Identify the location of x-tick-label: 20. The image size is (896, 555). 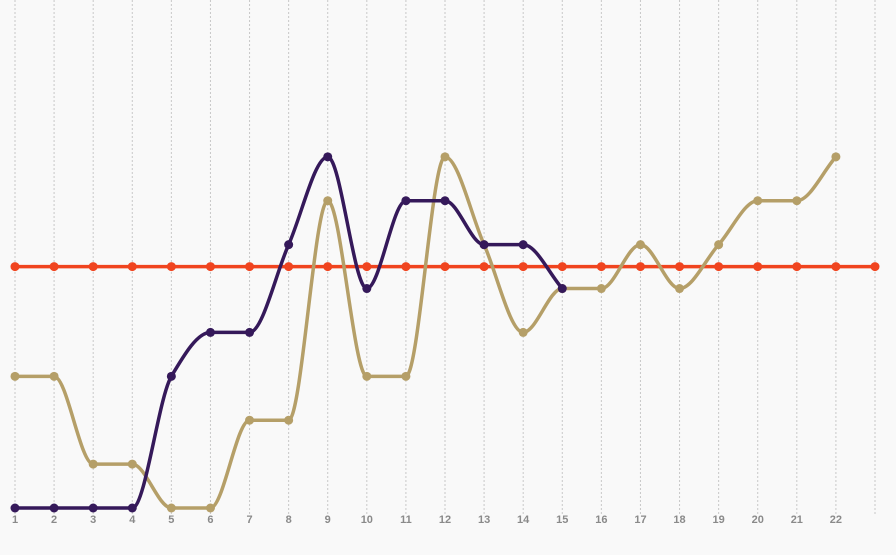
(758, 520).